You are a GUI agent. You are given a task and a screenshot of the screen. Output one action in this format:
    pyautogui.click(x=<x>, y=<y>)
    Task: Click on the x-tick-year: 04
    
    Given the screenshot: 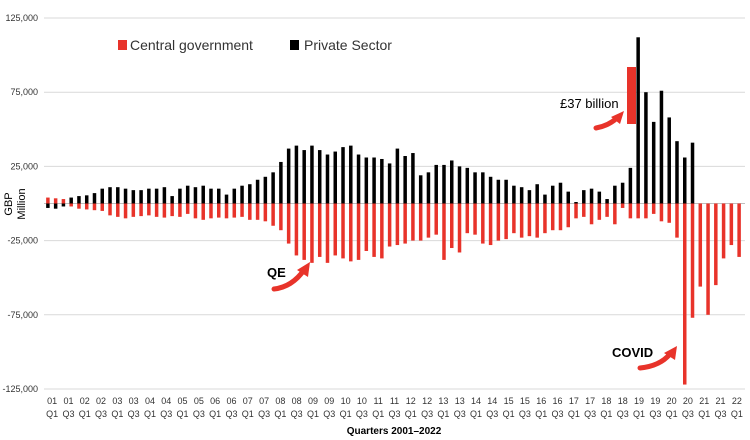 What is the action you would take?
    pyautogui.click(x=166, y=401)
    